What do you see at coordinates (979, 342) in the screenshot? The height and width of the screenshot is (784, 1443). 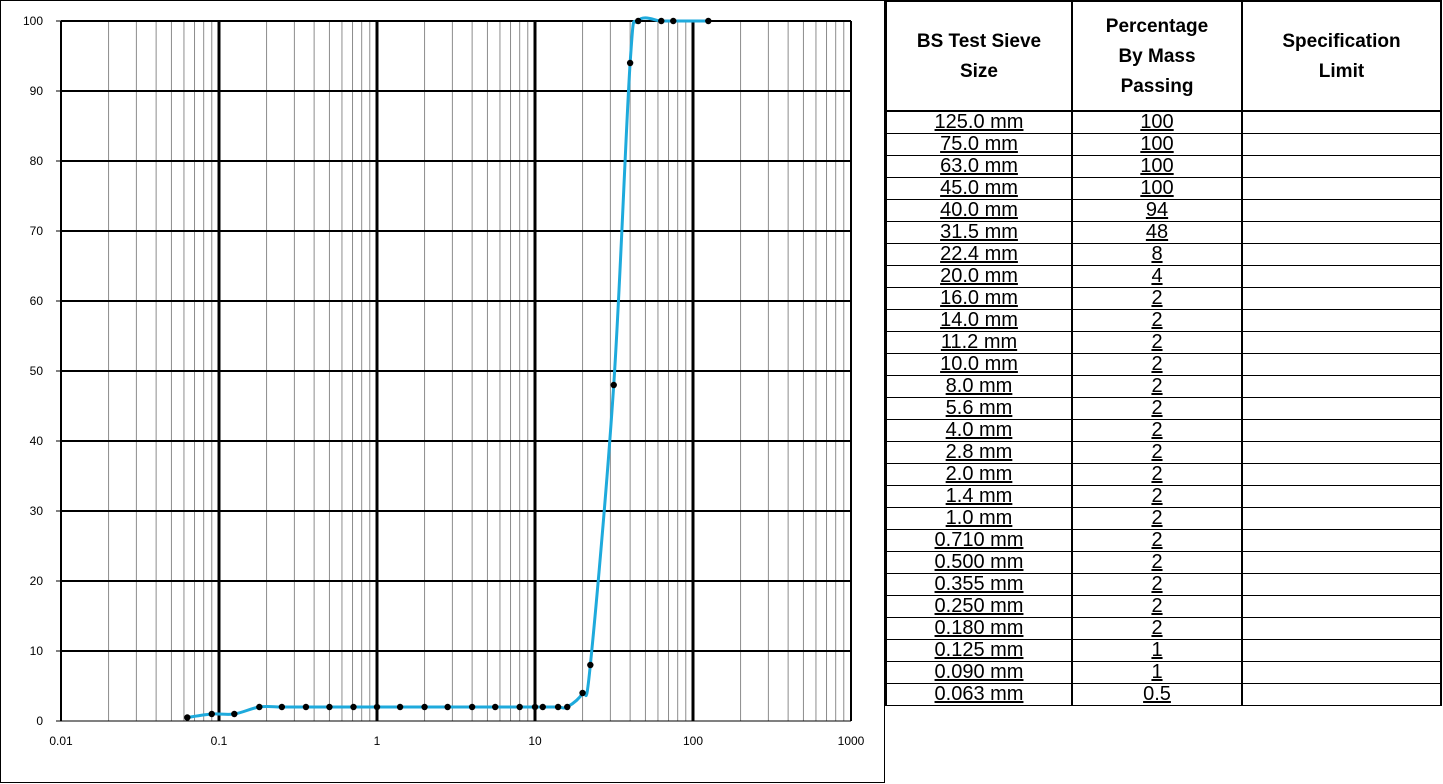 I see `sieve-size-cell: 11.2 mm` at bounding box center [979, 342].